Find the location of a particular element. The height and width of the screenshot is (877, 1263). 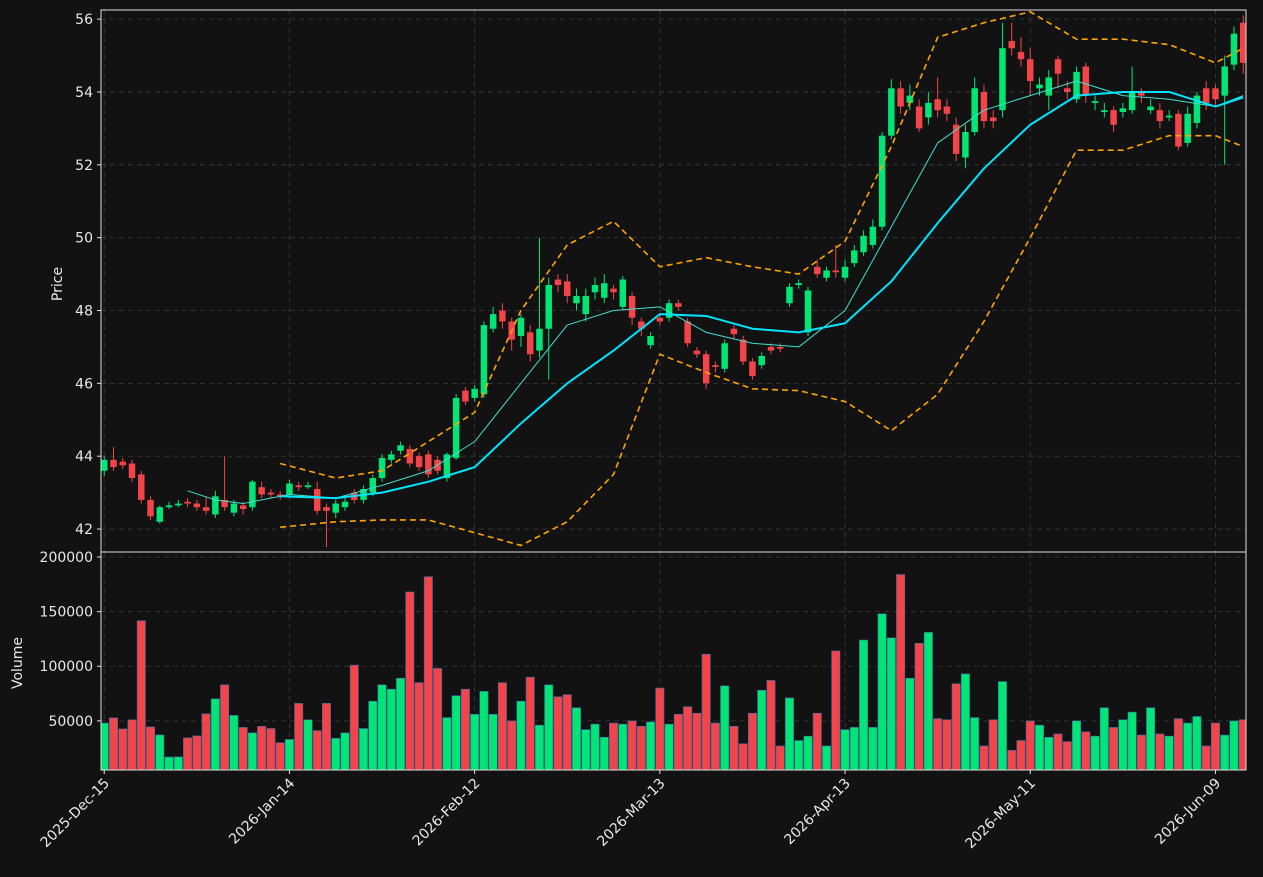

y-tick-label: 46 is located at coordinates (84, 384).